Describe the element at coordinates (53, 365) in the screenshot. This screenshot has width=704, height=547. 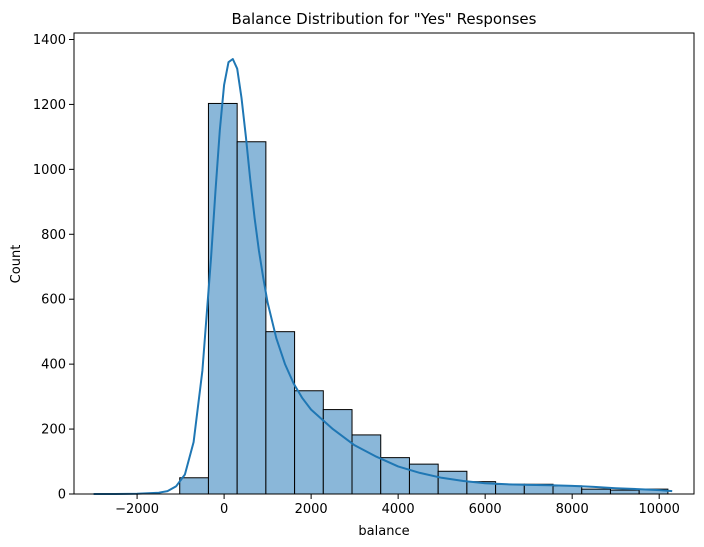
I see `y-tick-label: 400` at that location.